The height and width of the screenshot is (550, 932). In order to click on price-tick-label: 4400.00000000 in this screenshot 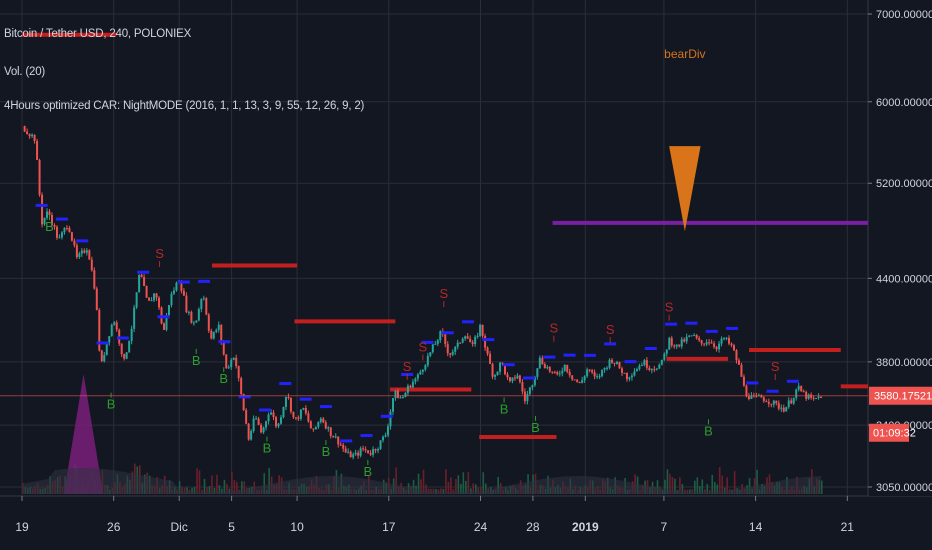, I will do `click(904, 279)`.